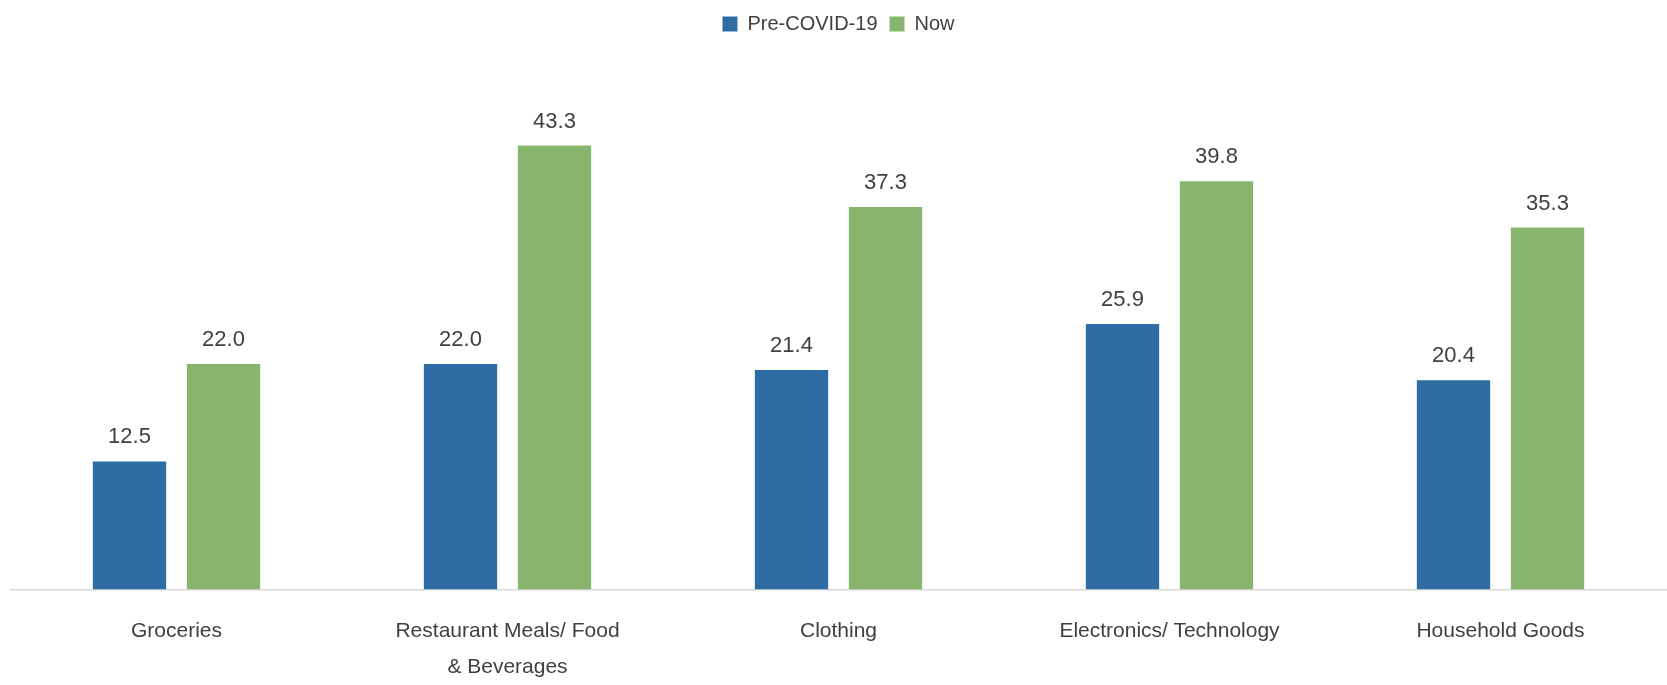 This screenshot has height=685, width=1667. Describe the element at coordinates (554, 120) in the screenshot. I see `data-label: 43.3` at that location.